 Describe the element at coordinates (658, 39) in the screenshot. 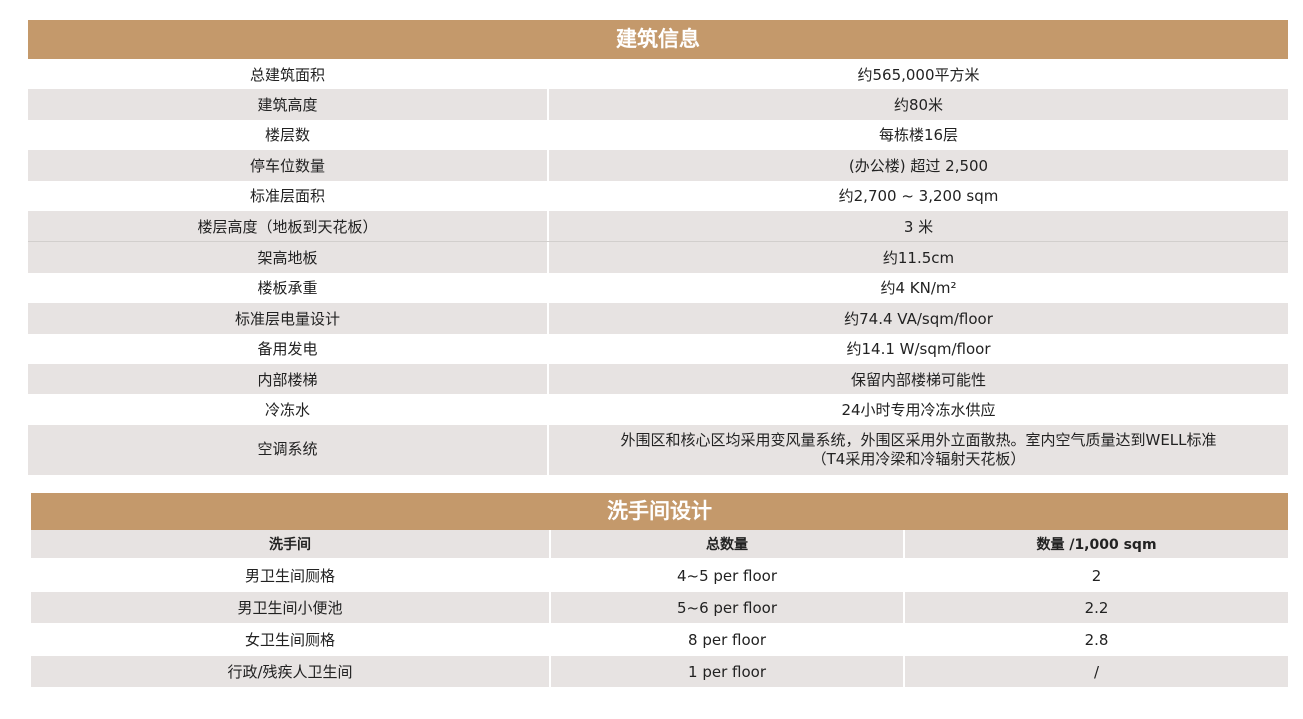

I see `building-info-title: 建筑信息` at that location.